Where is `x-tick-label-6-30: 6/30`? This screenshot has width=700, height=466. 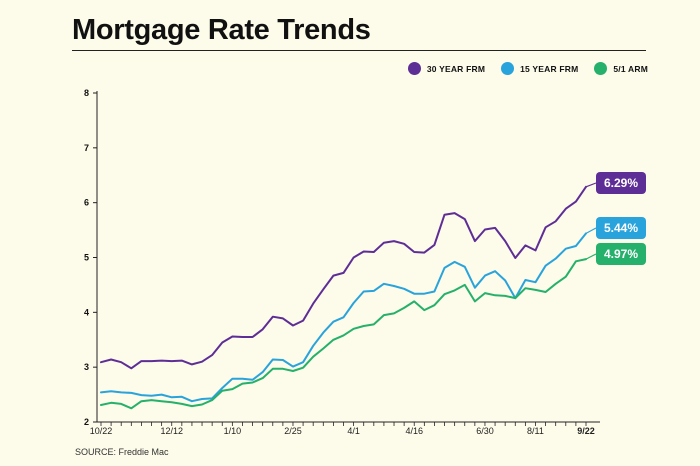
x-tick-label-6-30: 6/30 is located at coordinates (485, 431).